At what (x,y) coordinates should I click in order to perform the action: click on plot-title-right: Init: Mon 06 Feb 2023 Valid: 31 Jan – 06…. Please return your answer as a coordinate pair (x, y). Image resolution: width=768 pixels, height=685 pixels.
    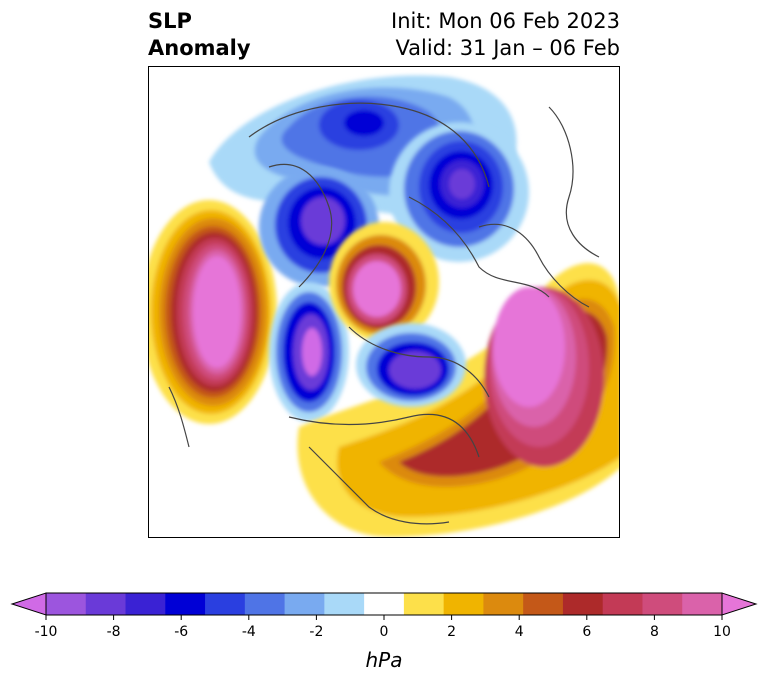
    Looking at the image, I should click on (505, 35).